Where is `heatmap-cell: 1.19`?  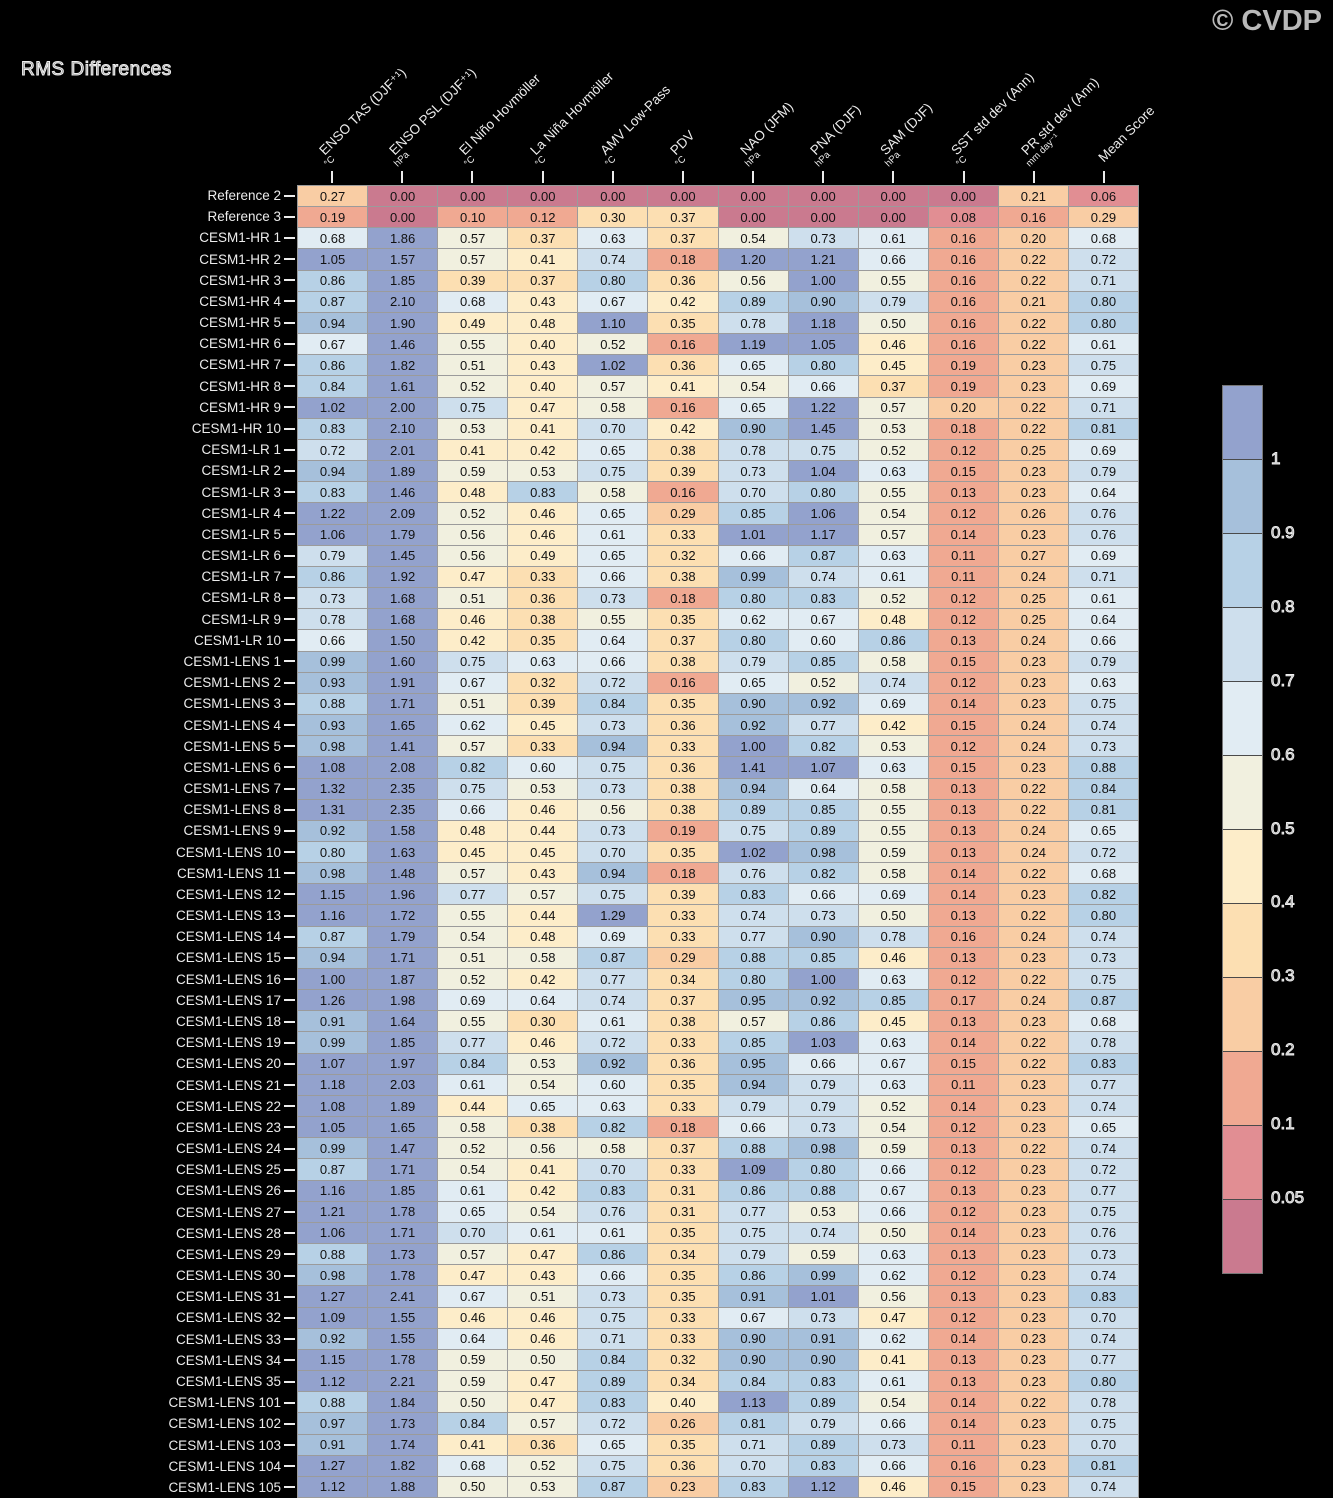 heatmap-cell: 1.19 is located at coordinates (753, 344).